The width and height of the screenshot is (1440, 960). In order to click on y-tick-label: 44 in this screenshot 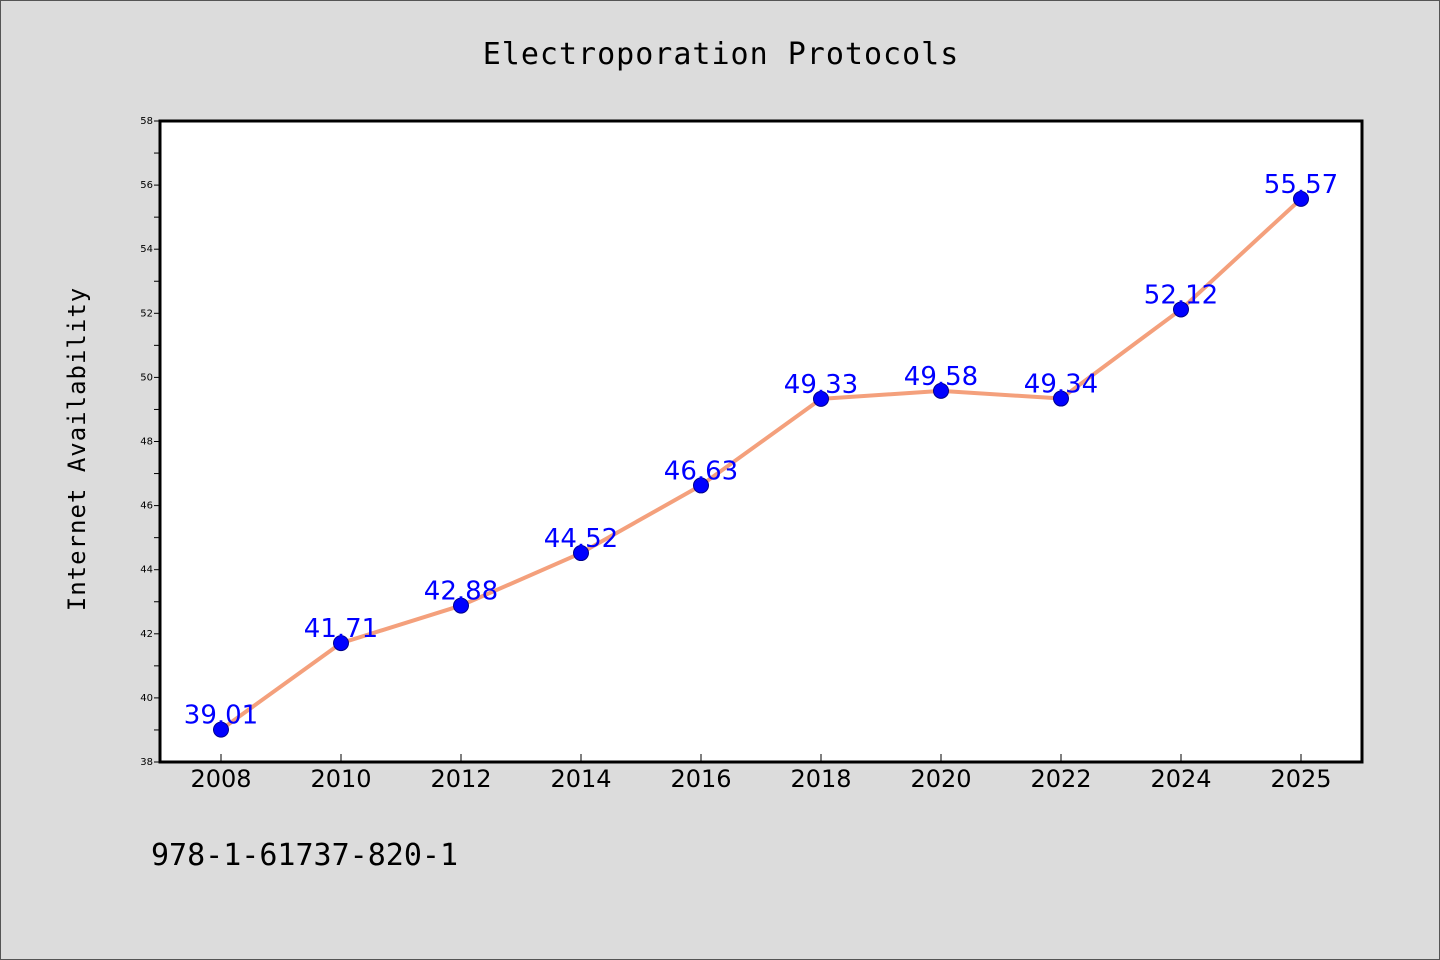, I will do `click(146, 570)`.